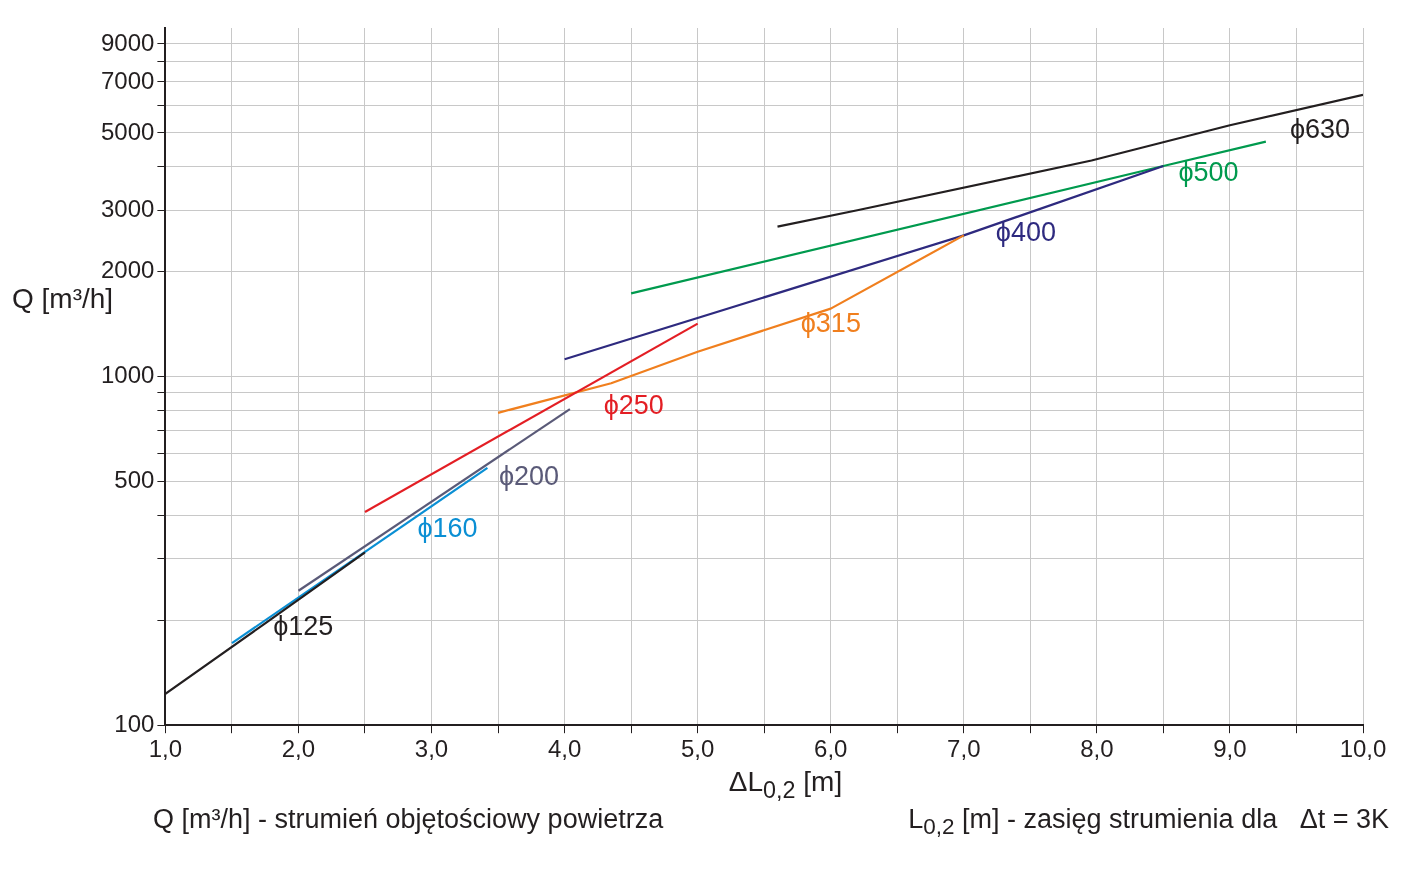  I want to click on x-tick-label: 4,0, so click(564, 749).